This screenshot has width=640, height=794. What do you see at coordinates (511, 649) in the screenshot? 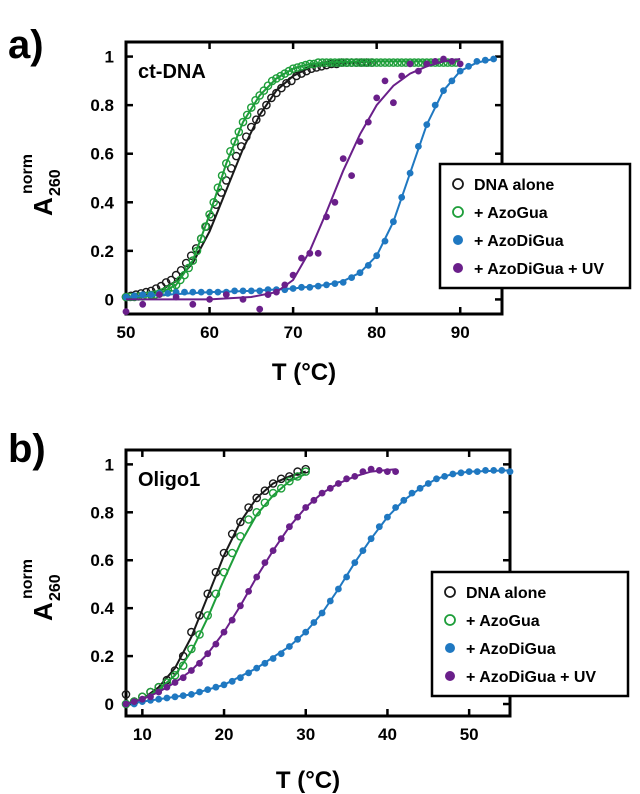
I see `legend-label: + AzoDiGua` at bounding box center [511, 649].